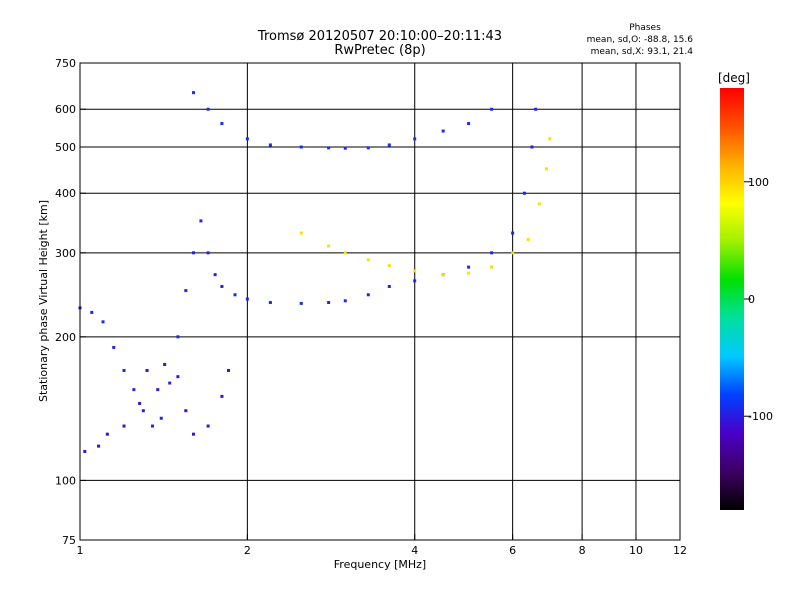 The width and height of the screenshot is (800, 600). Describe the element at coordinates (732, 299) in the screenshot. I see `colorbar` at that location.